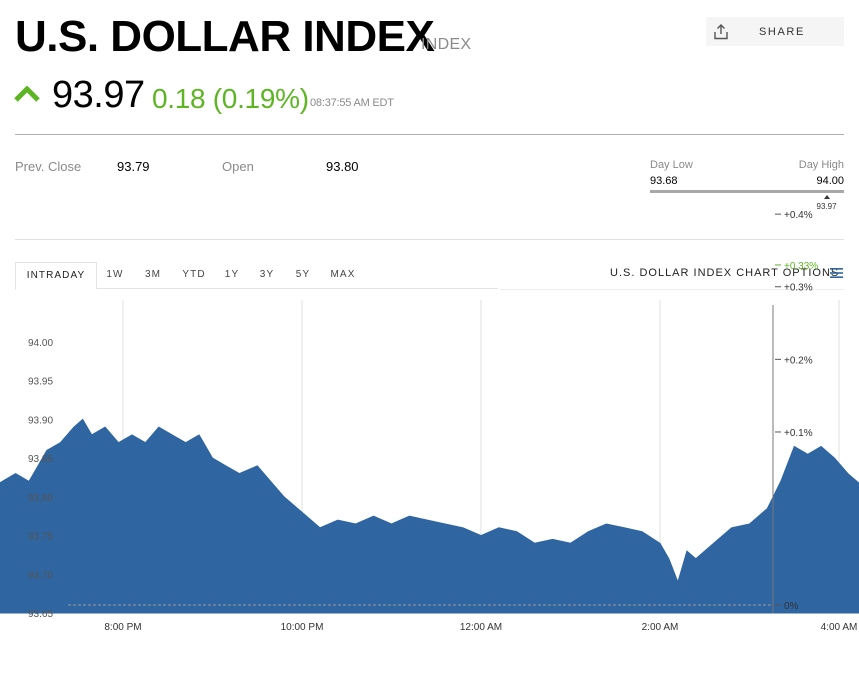 This screenshot has height=675, width=859. What do you see at coordinates (798, 288) in the screenshot?
I see `pct-tick-label: +0.3%` at bounding box center [798, 288].